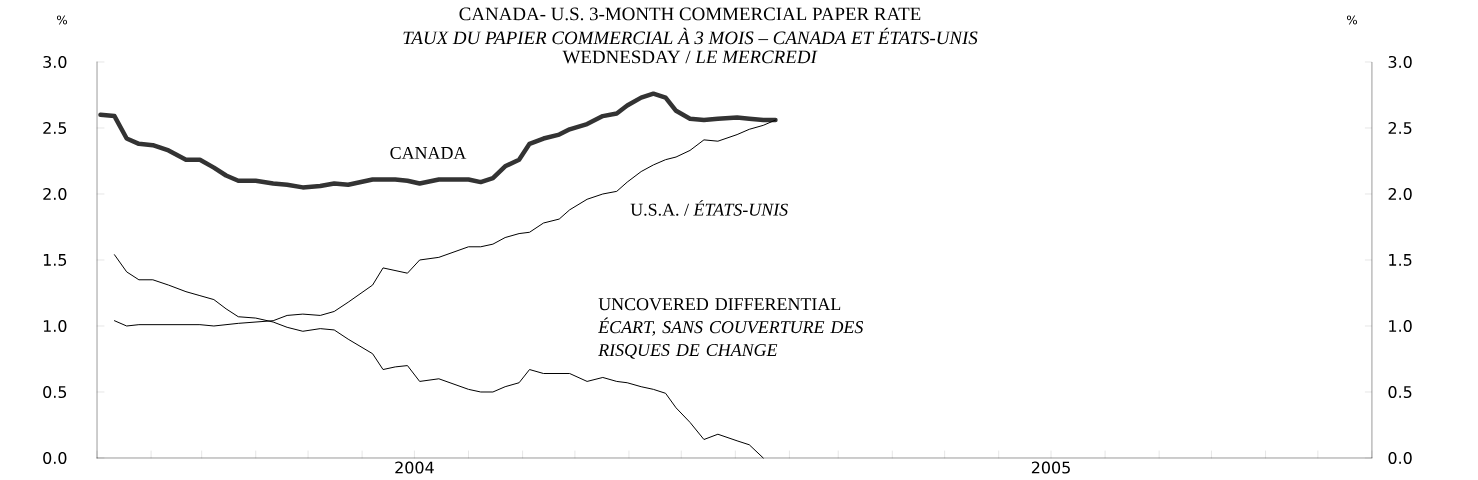 The image size is (1478, 480). What do you see at coordinates (1400, 392) in the screenshot?
I see `y2-tick-label: 0.5` at bounding box center [1400, 392].